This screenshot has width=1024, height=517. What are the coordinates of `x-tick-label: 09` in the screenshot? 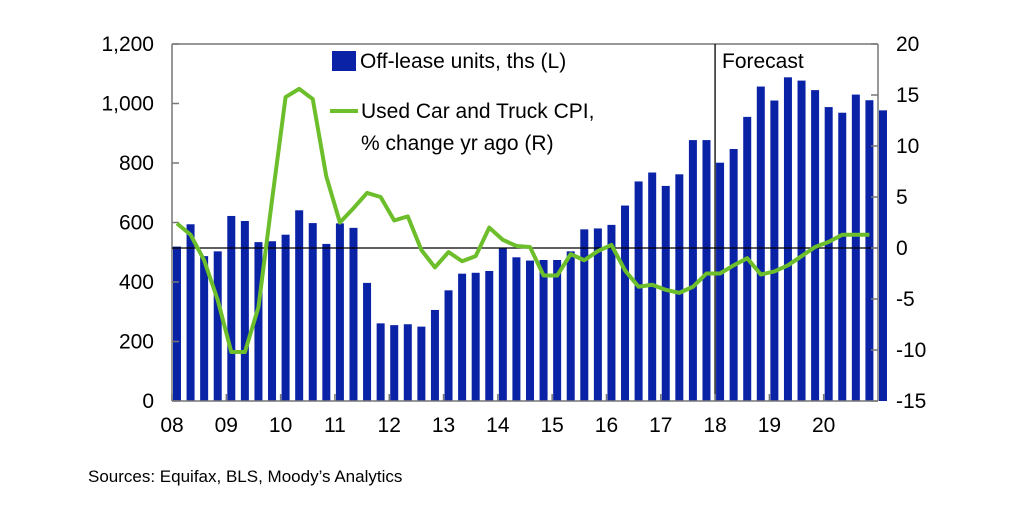 It's located at (226, 425).